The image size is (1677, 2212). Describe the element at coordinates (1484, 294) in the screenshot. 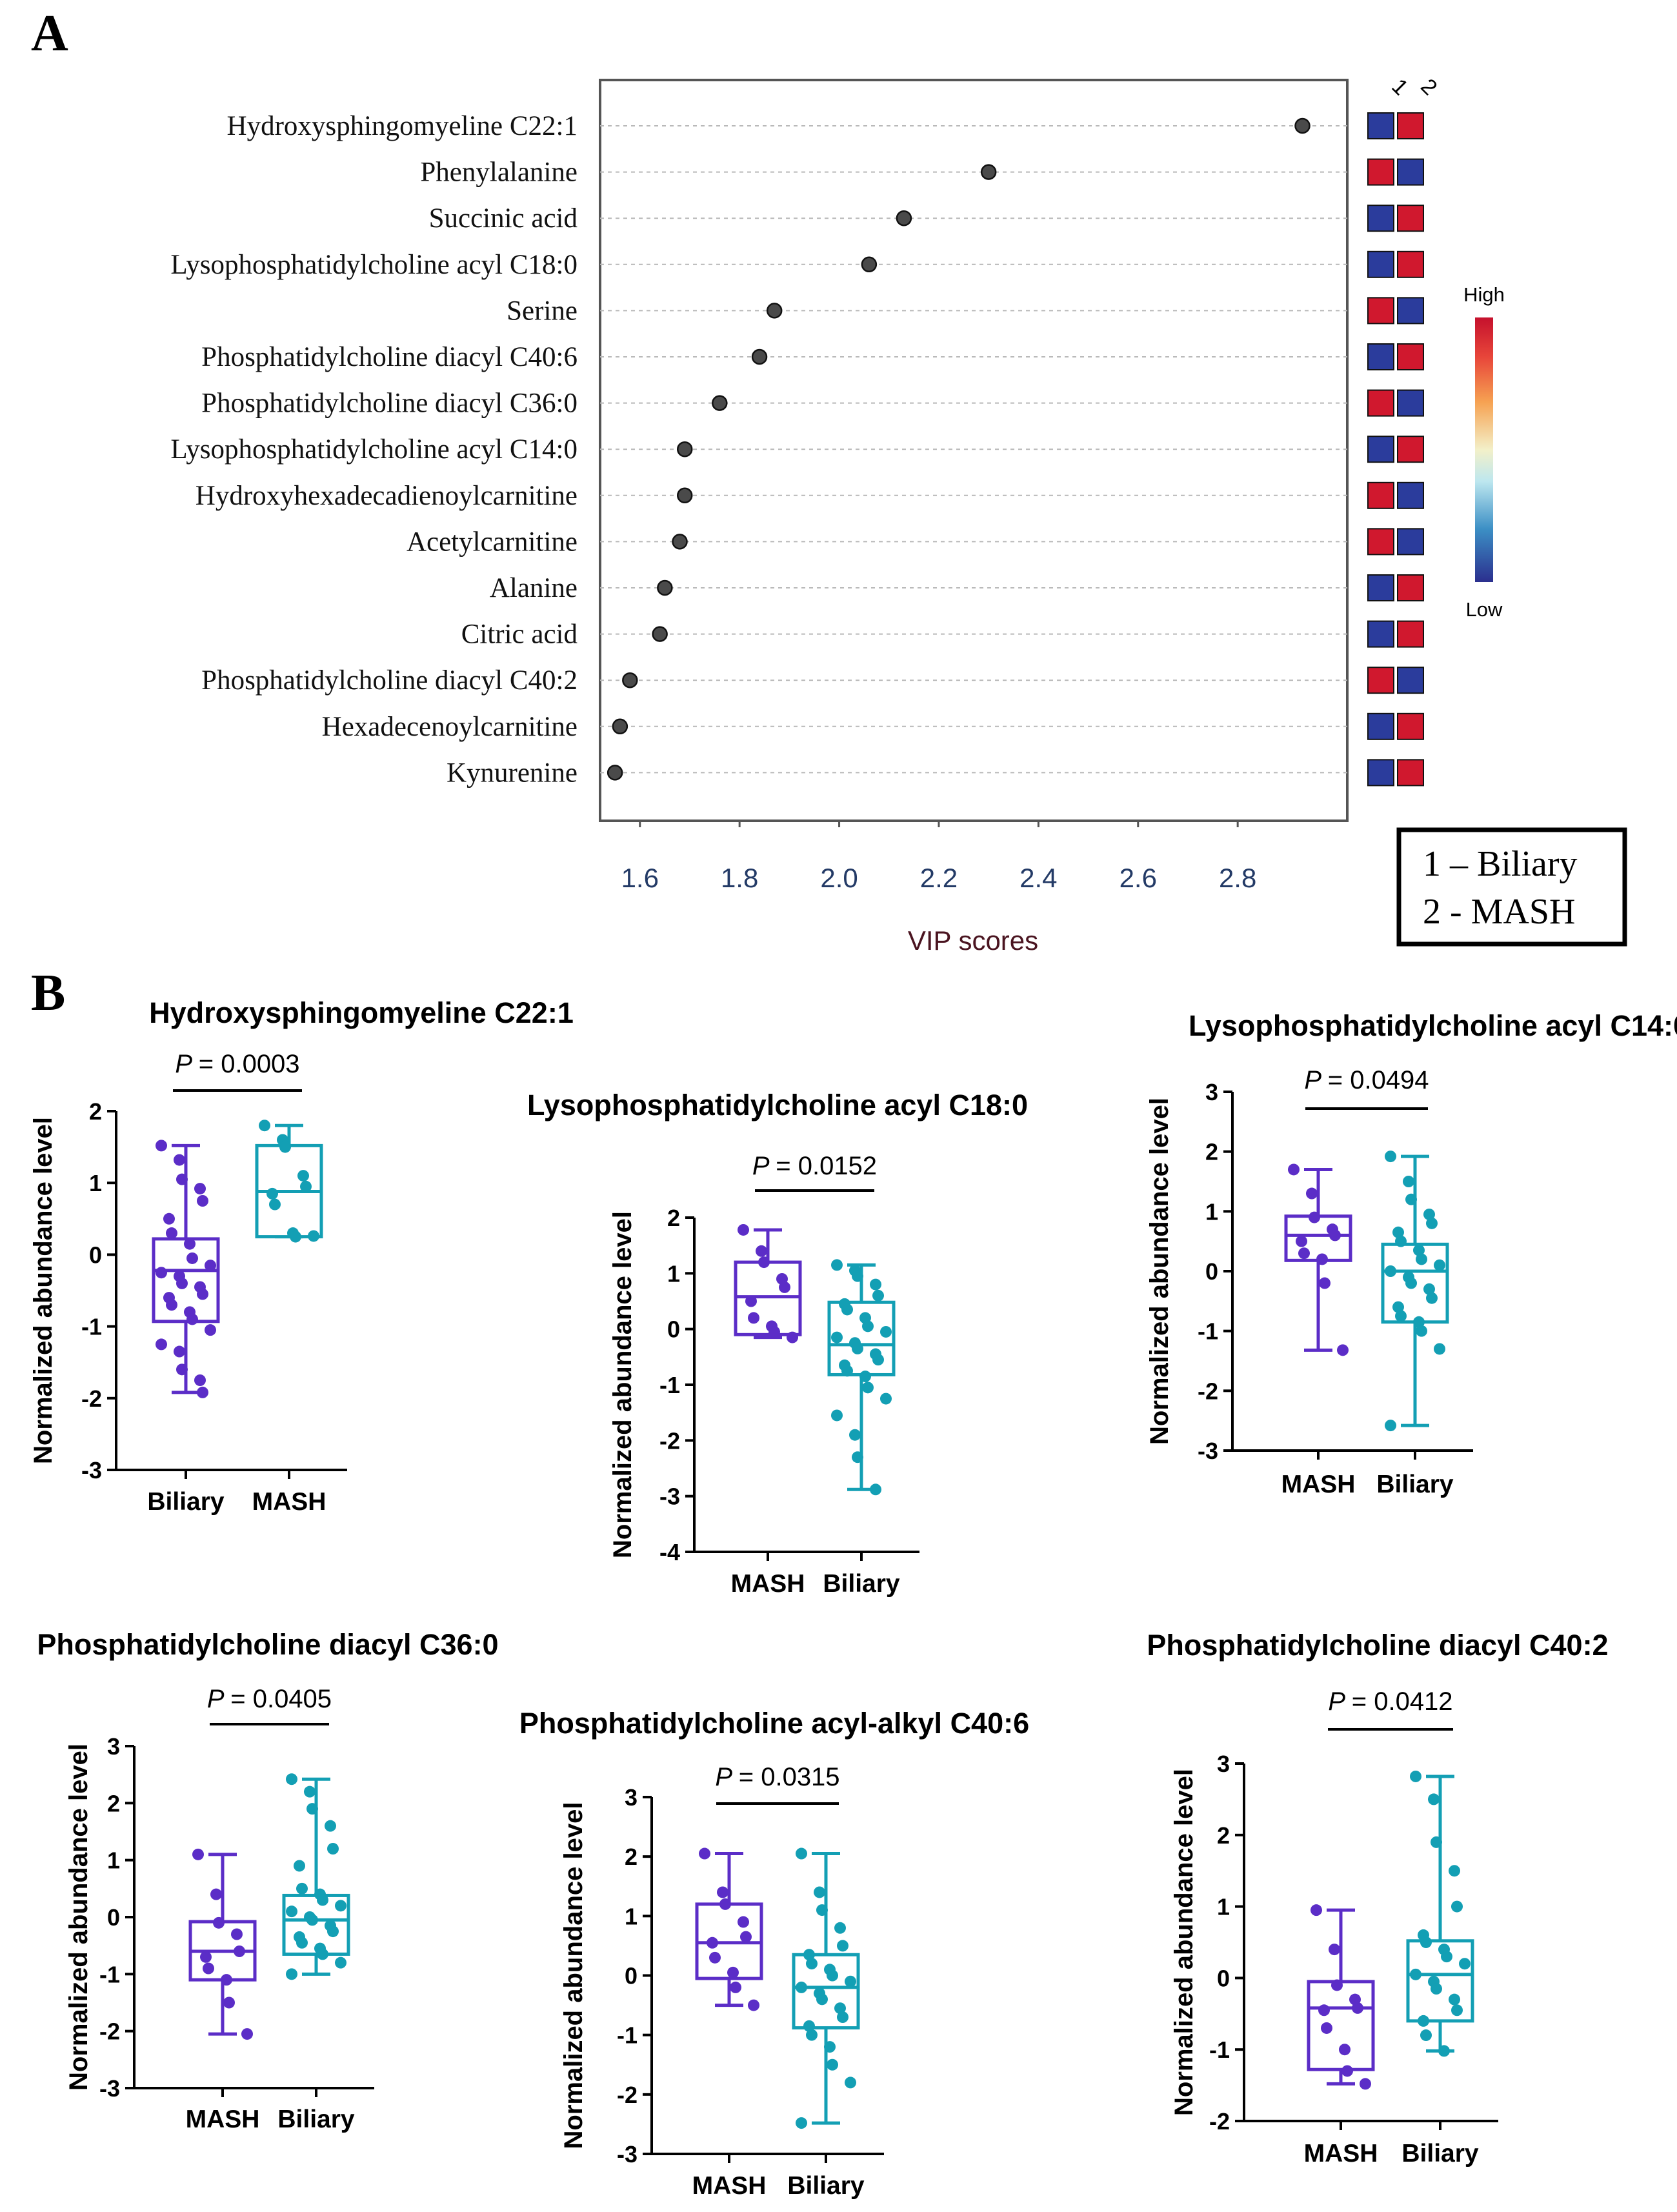

I see `scale-high-label: High` at that location.